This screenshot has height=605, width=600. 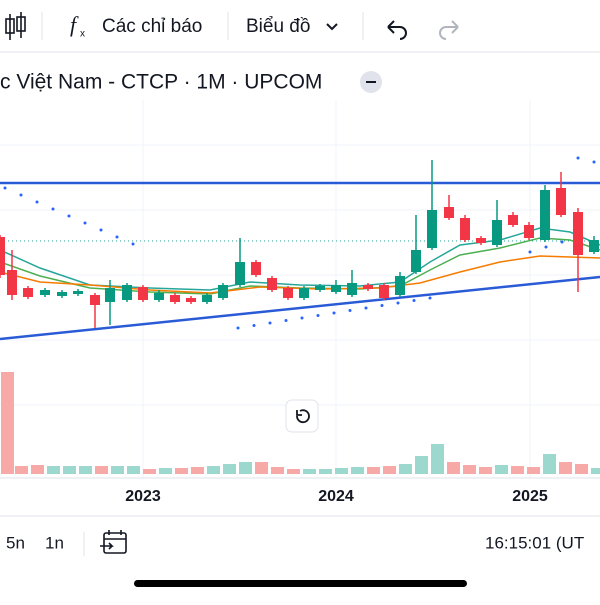 I want to click on chart-type-button: Biểu đồ, so click(x=278, y=26).